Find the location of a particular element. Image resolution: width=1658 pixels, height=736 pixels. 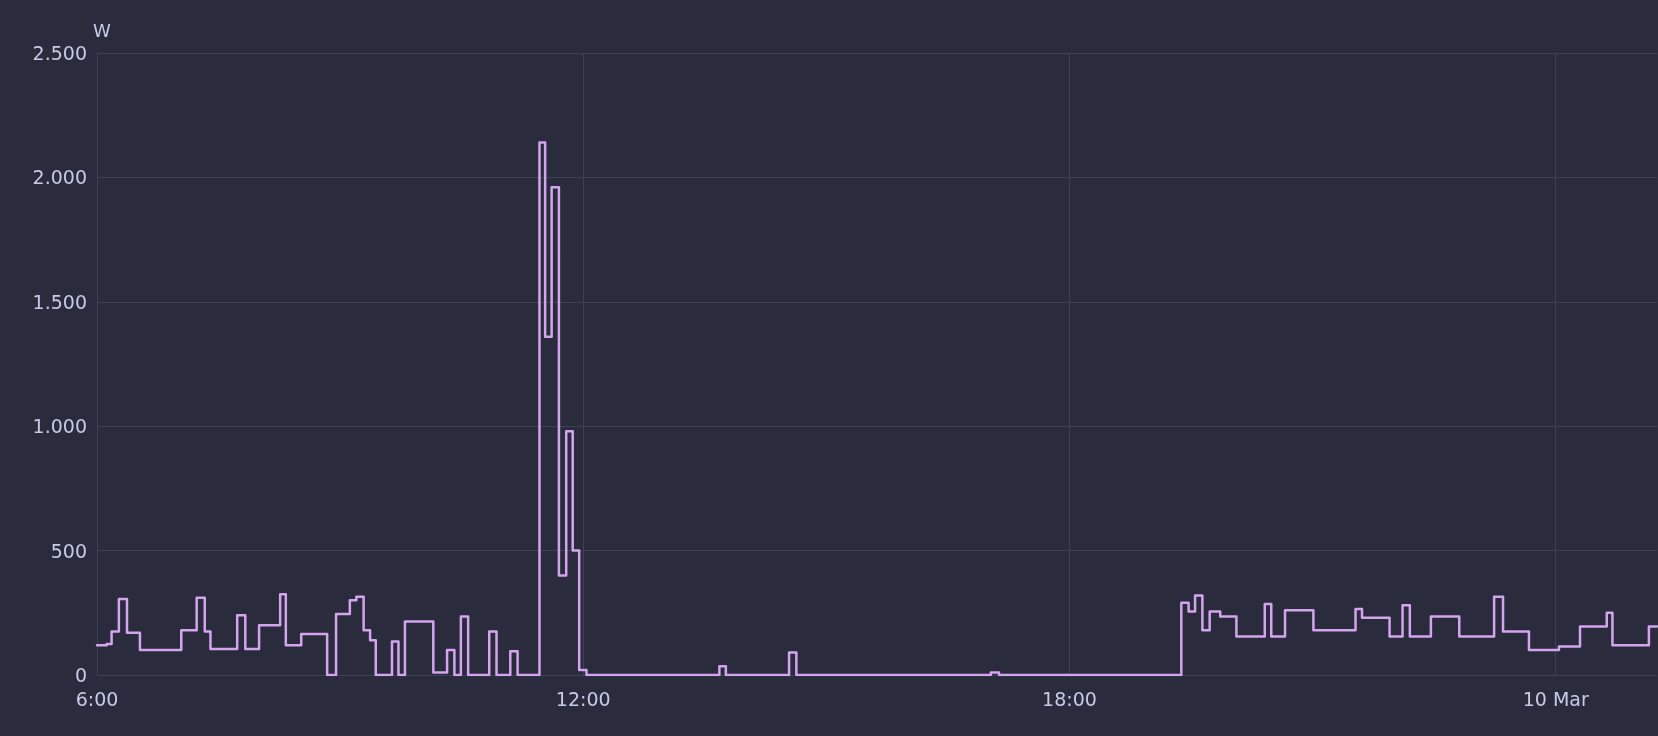

y-tick-label: 1.500 is located at coordinates (59, 301).